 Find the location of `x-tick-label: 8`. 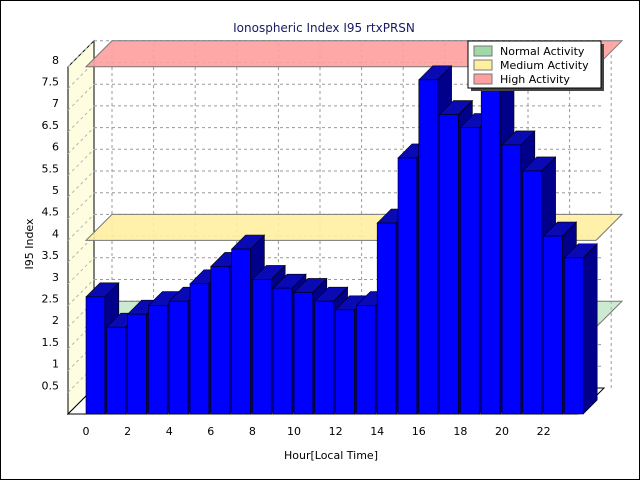

x-tick-label: 8 is located at coordinates (252, 431).